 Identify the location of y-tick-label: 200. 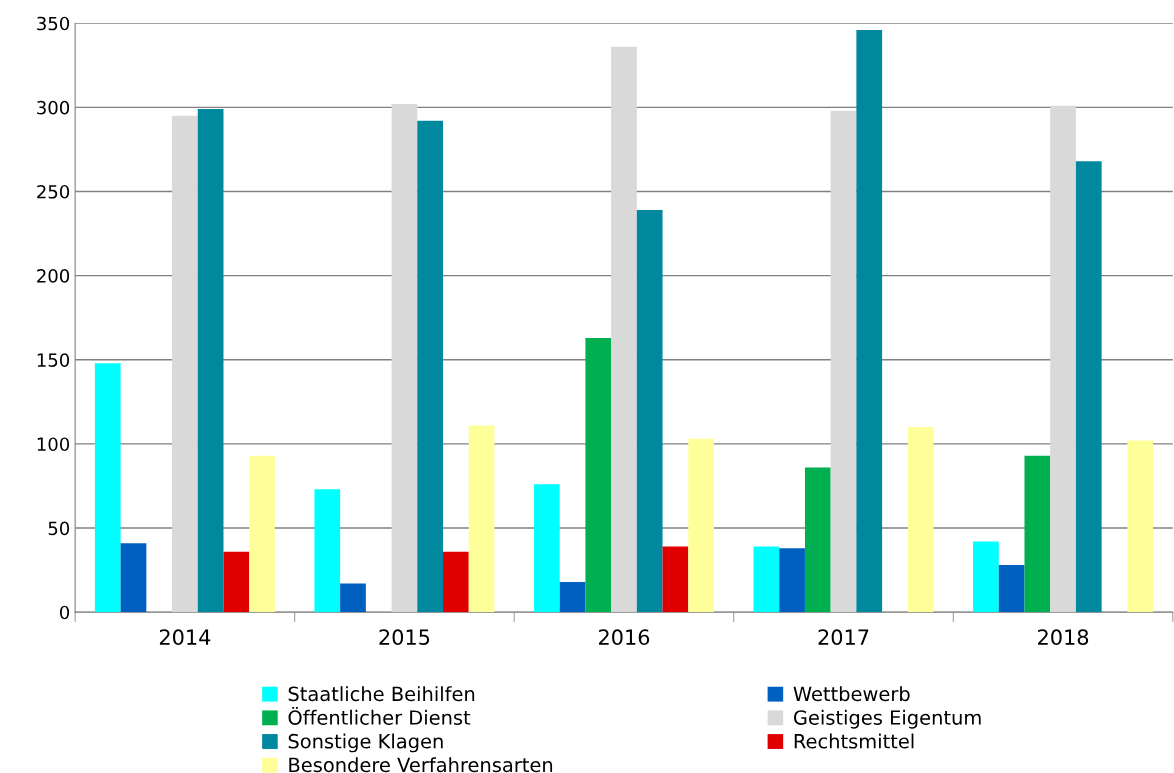
(53, 276).